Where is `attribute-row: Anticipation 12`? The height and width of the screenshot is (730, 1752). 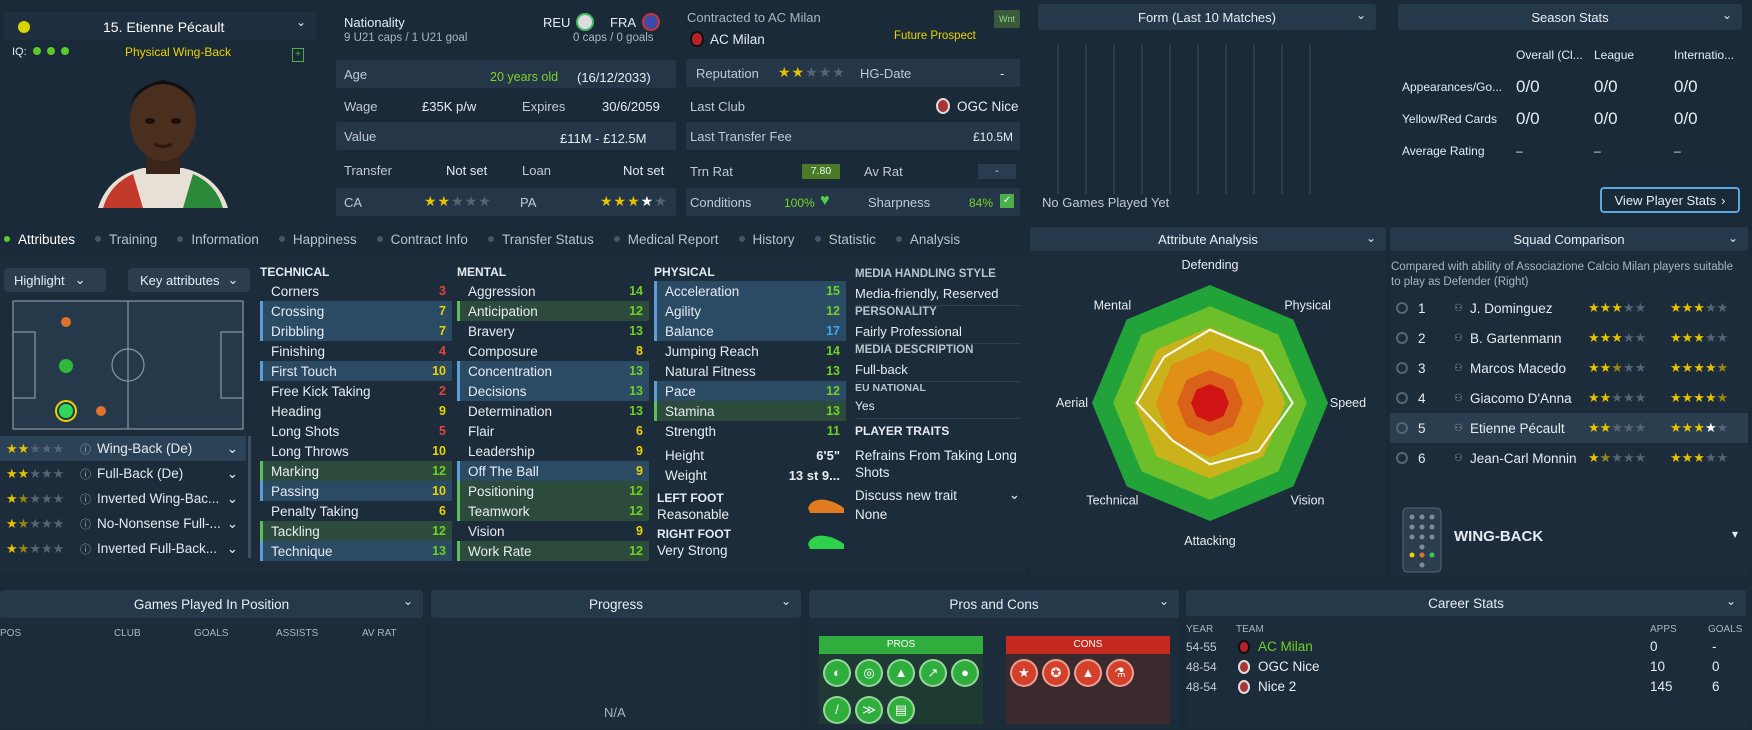 attribute-row: Anticipation 12 is located at coordinates (553, 311).